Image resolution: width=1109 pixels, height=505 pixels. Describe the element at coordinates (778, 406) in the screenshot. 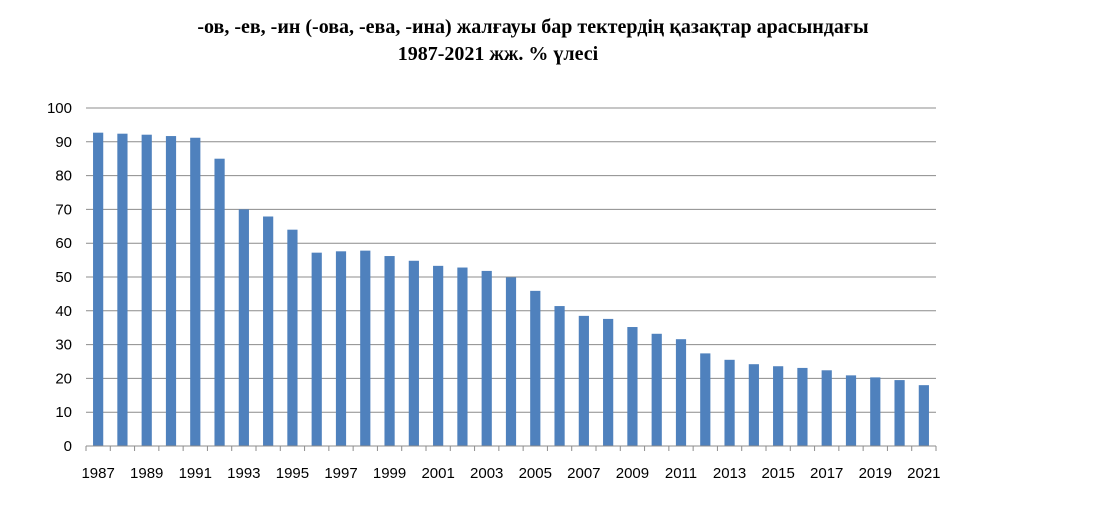

I see `bar-2015` at that location.